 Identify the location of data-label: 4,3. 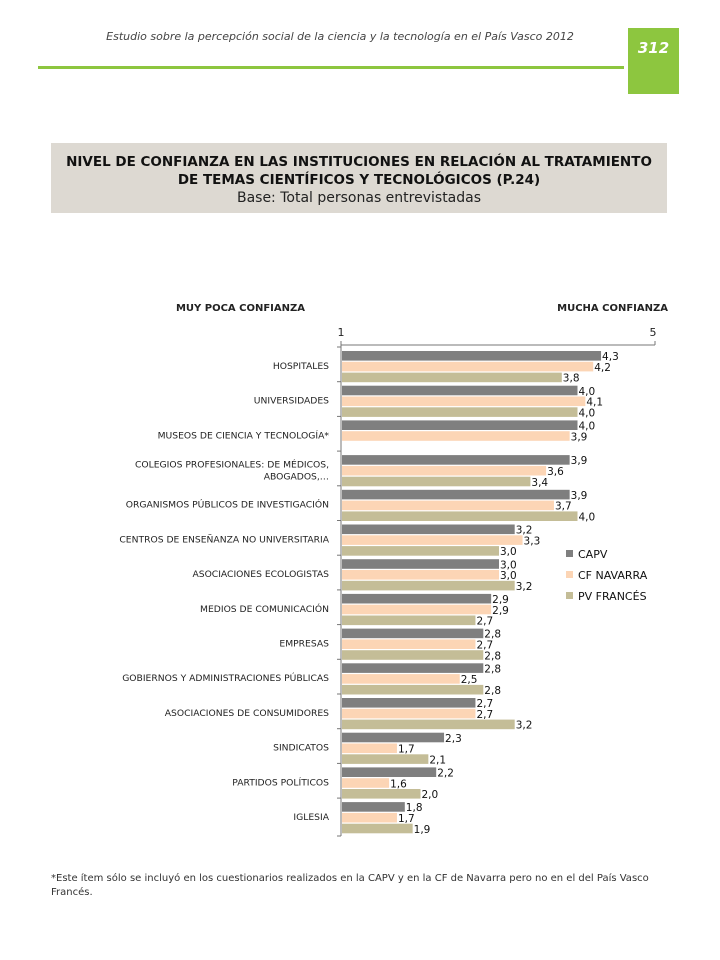
(610, 357).